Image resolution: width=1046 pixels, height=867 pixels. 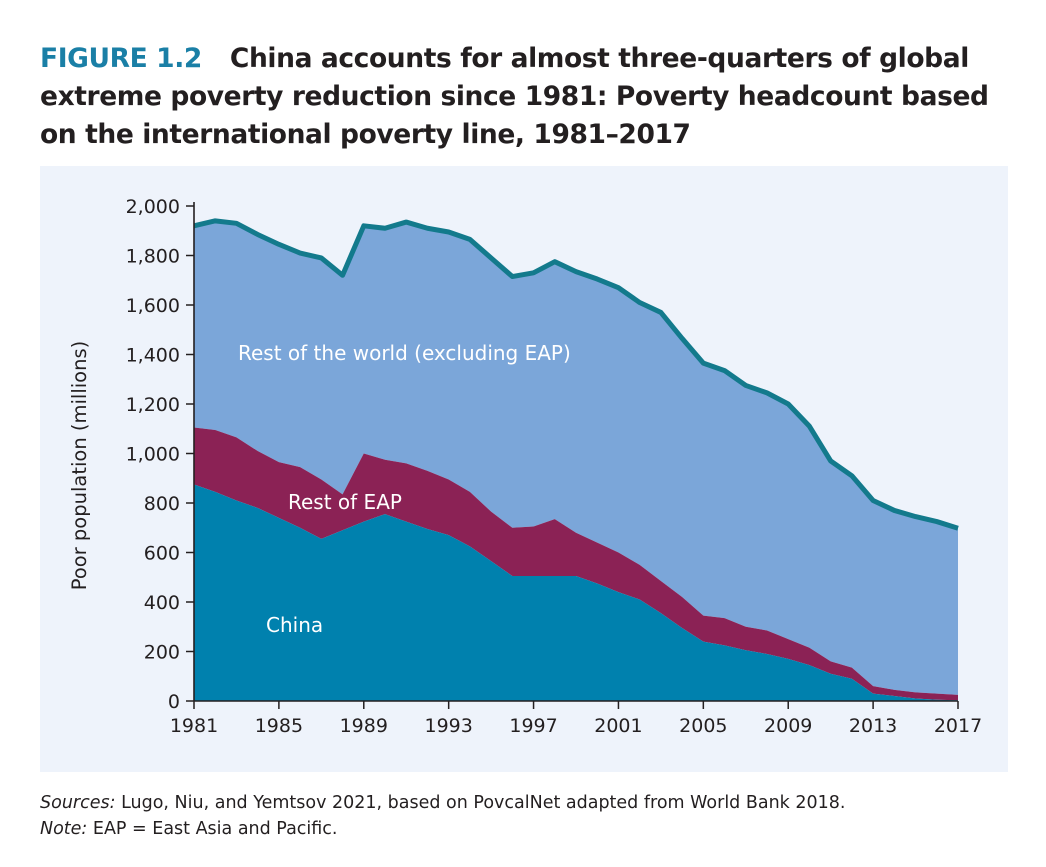 What do you see at coordinates (162, 653) in the screenshot?
I see `y-tick-label: 200` at bounding box center [162, 653].